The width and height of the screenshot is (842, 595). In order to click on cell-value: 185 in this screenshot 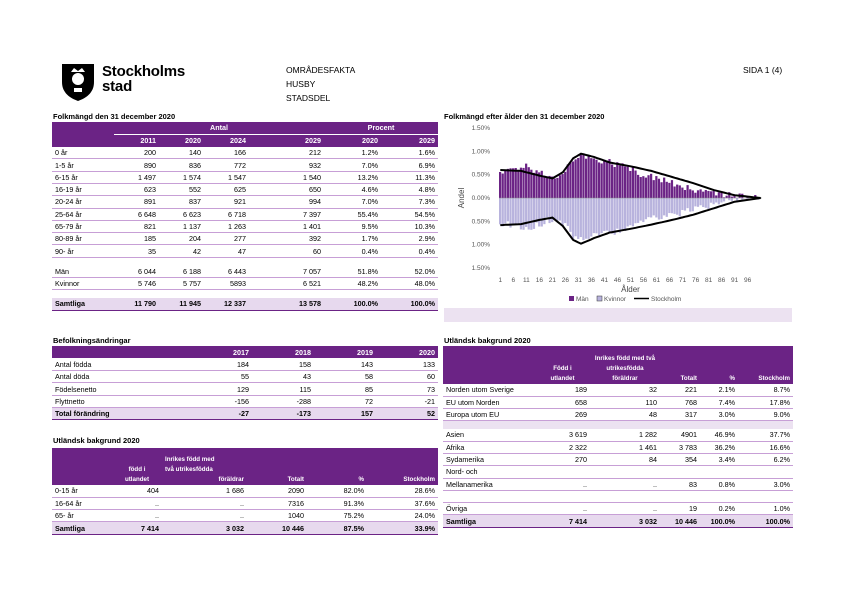, I will do `click(136, 239)`.